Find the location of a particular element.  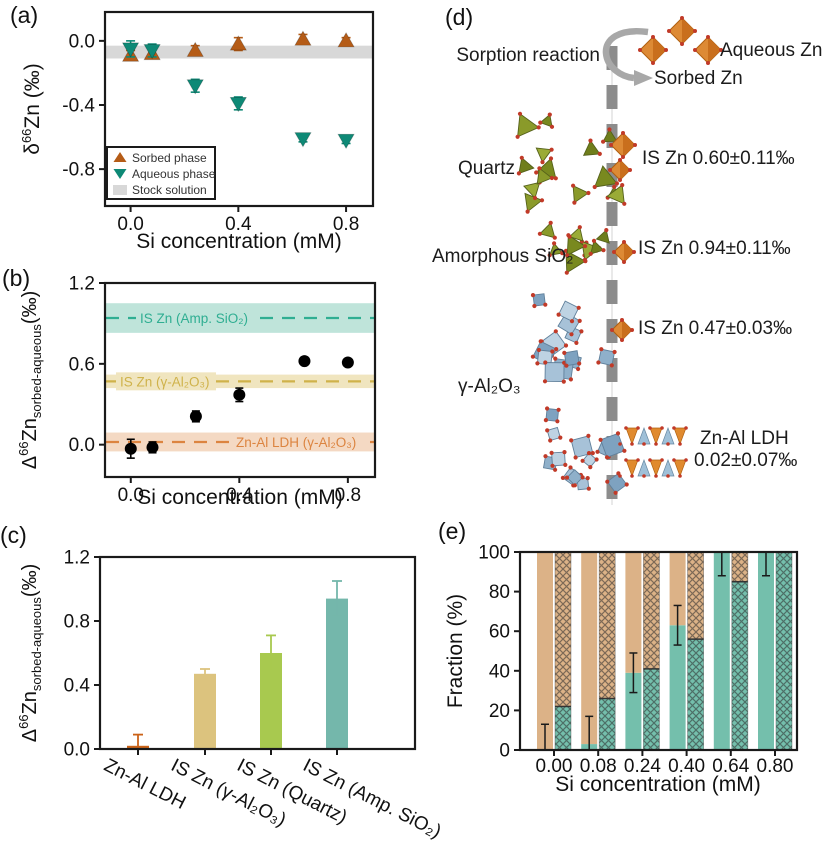

panel-a-y-axis-label: δ66Zn (‰) is located at coordinates (32, 109).